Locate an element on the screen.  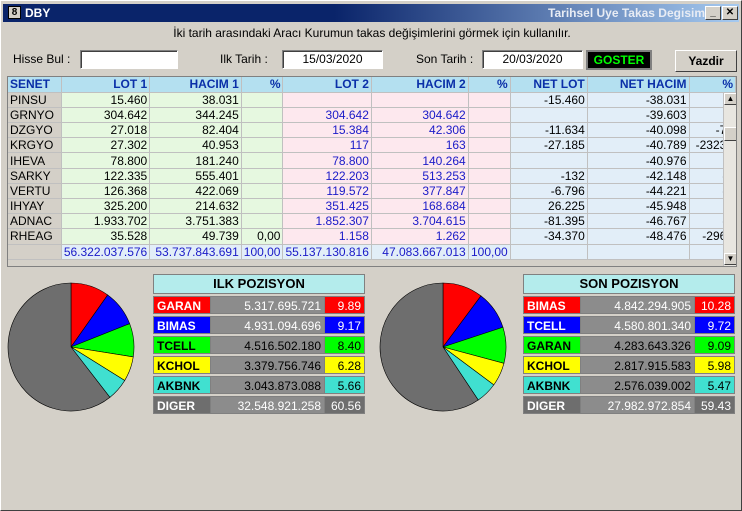
position-row: AKBNK 2.576.039.002 5.47 is located at coordinates (629, 385).